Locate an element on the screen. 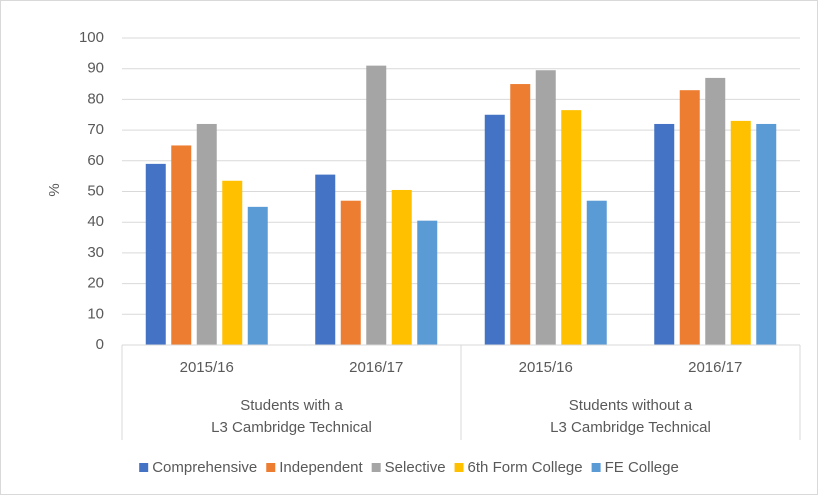 This screenshot has width=818, height=495. y-tick-label: 10 is located at coordinates (95, 313).